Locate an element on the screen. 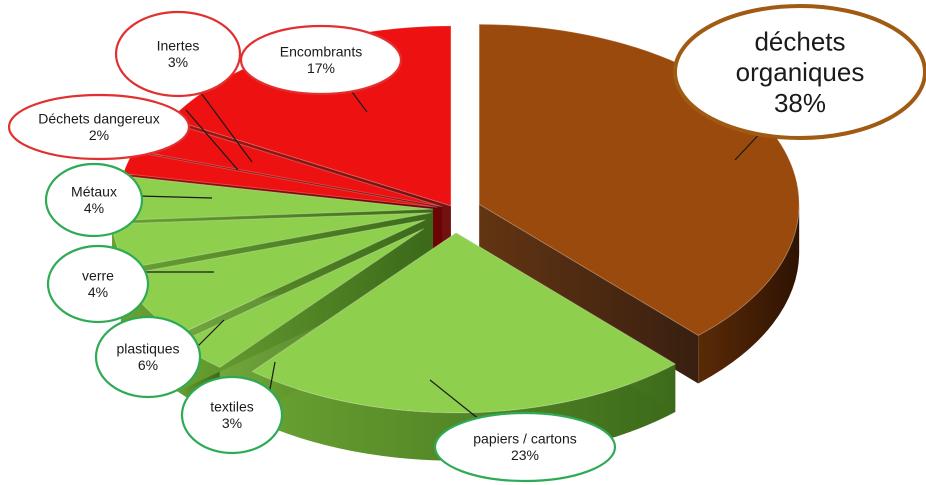 This screenshot has height=485, width=926. data-label-name: organiques is located at coordinates (800, 72).